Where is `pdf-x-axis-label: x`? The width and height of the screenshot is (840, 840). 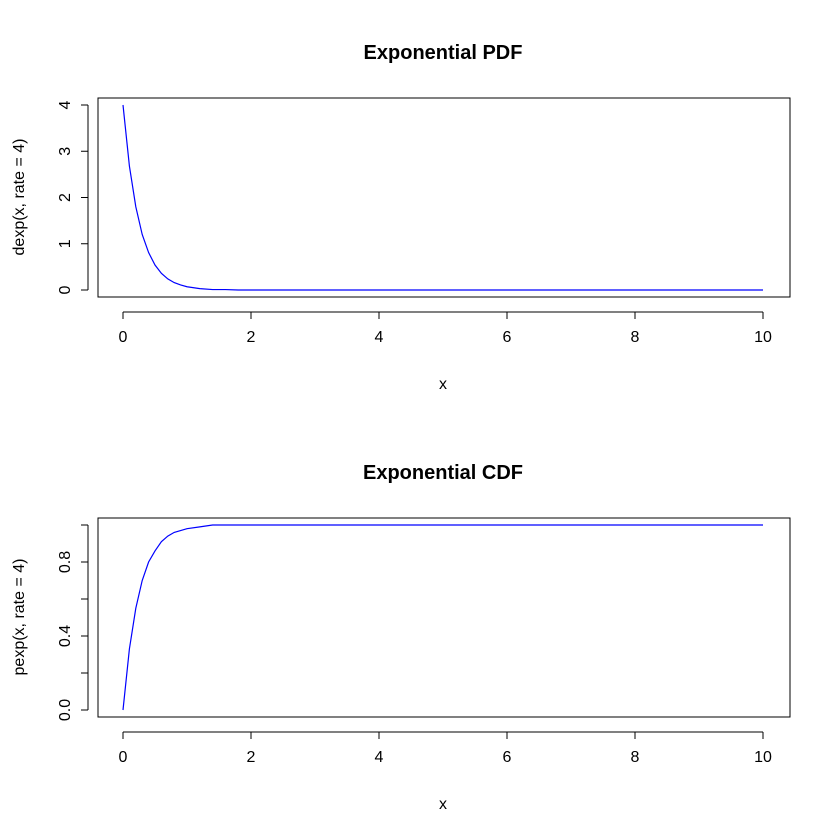 pdf-x-axis-label: x is located at coordinates (443, 384).